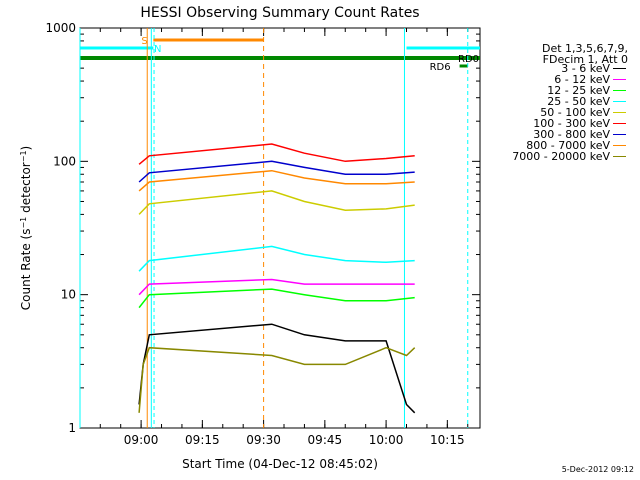 Image resolution: width=640 pixels, height=480 pixels. What do you see at coordinates (585, 59) in the screenshot?
I see `legend-header-line-2: FDecim 1, Att 0` at bounding box center [585, 59].